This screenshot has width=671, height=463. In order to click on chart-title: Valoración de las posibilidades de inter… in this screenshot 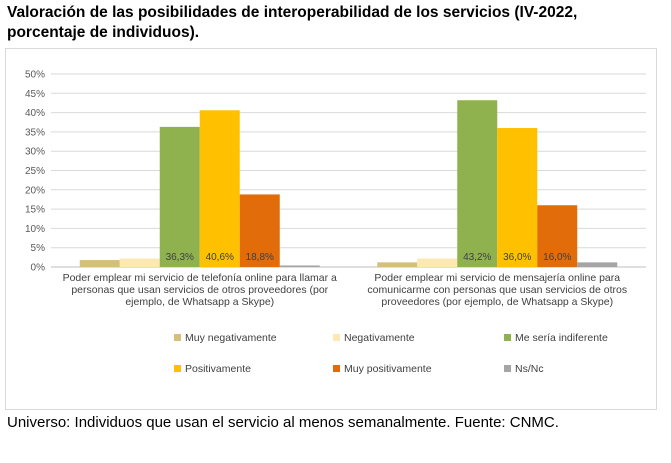, I will do `click(292, 22)`.